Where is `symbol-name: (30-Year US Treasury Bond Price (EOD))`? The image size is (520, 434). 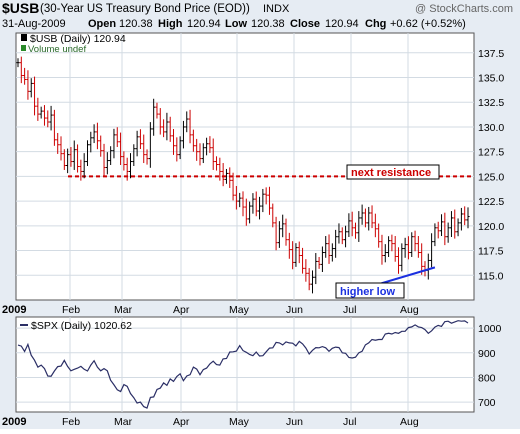
symbol-name: (30-Year US Treasury Bond Price (EOD)) is located at coordinates (145, 9).